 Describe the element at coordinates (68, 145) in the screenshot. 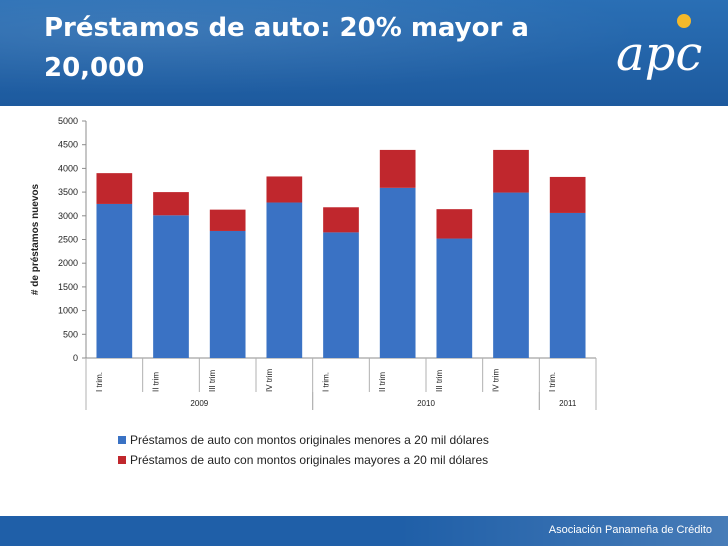

I see `y-tick-label: 4500` at that location.